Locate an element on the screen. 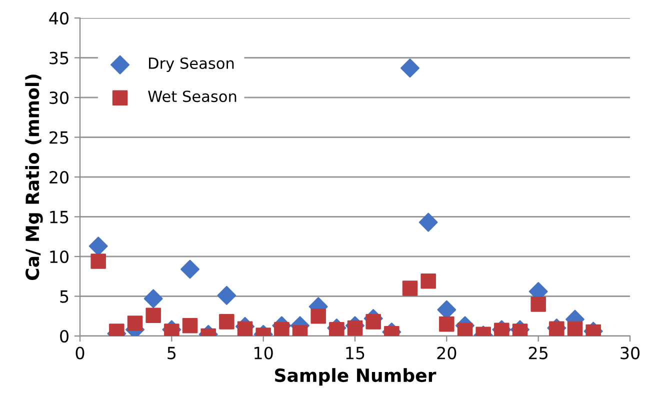 The image size is (646, 406). x-tick-label: 30 is located at coordinates (630, 353).